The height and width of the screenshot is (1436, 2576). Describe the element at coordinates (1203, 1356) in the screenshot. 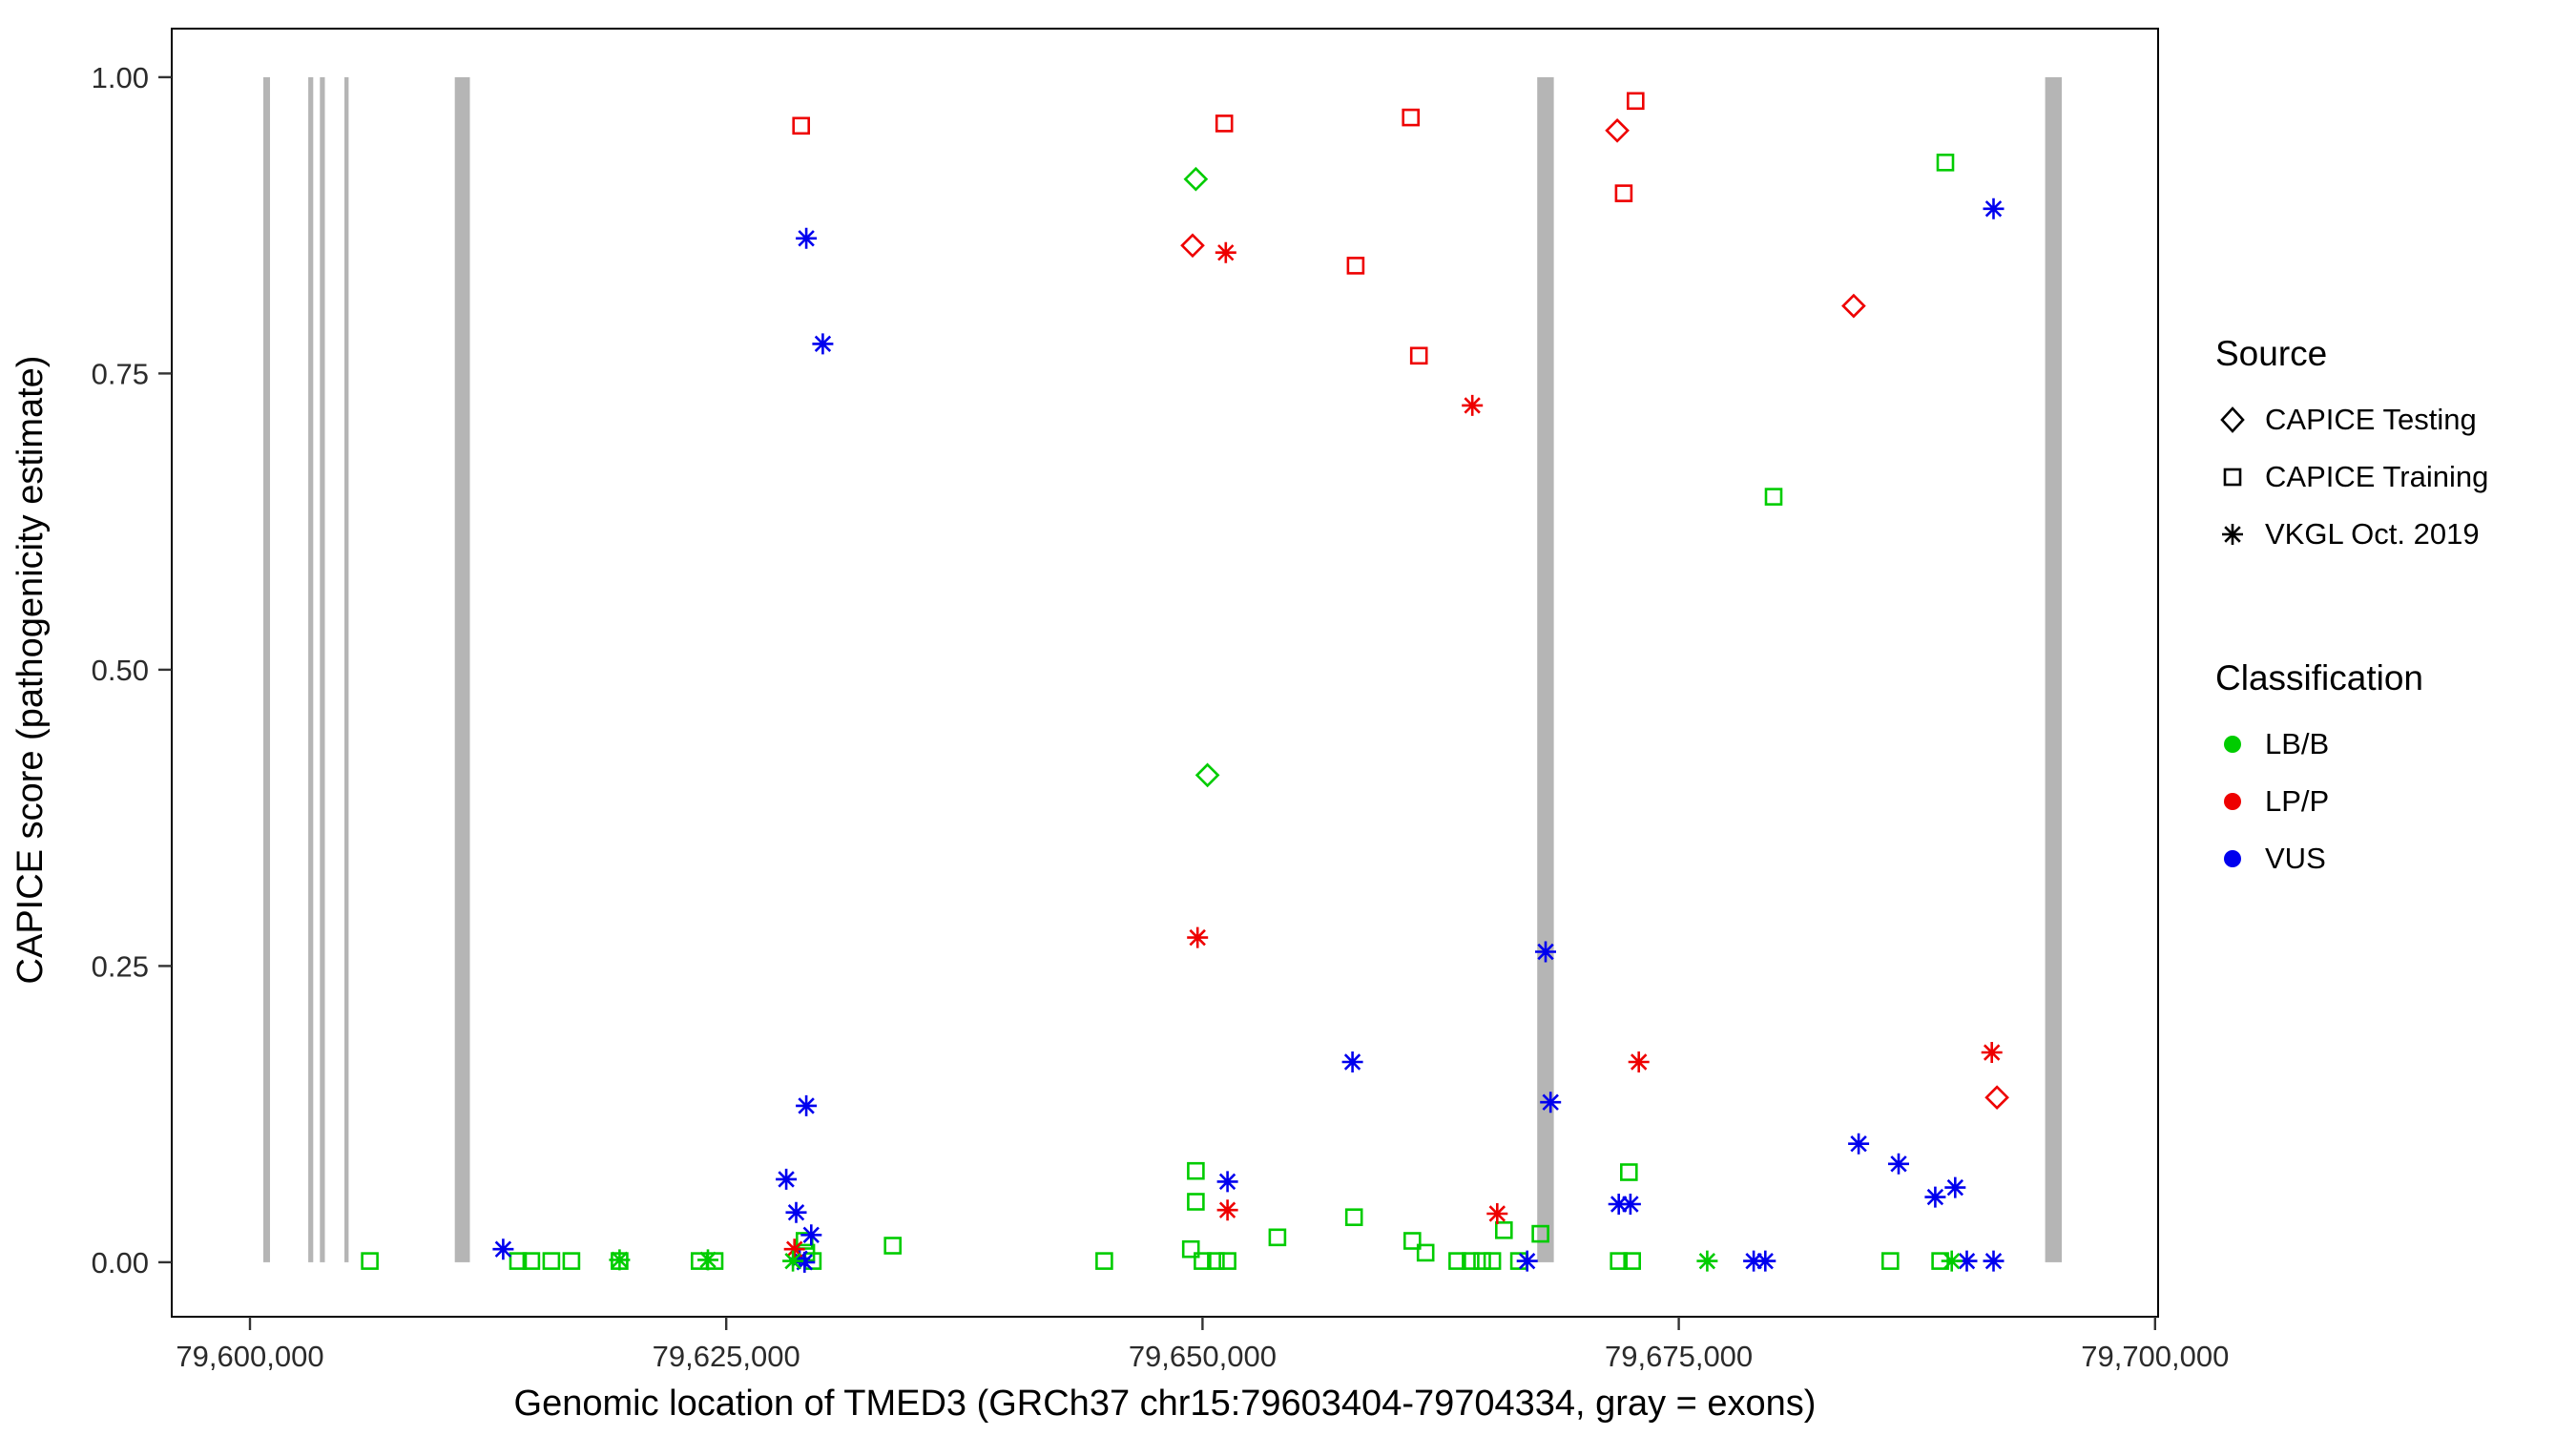

I see `x-tick-label: 79,650,000` at that location.